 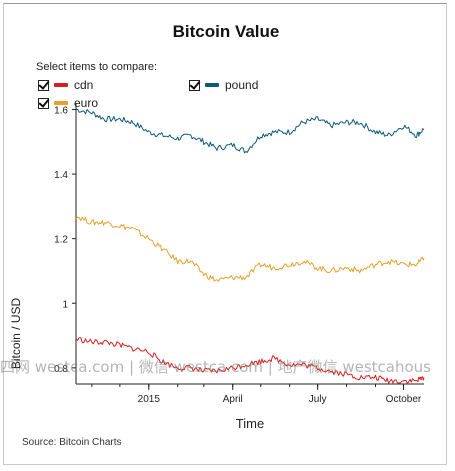 What do you see at coordinates (223, 85) in the screenshot?
I see `legend-item-pound: pound` at bounding box center [223, 85].